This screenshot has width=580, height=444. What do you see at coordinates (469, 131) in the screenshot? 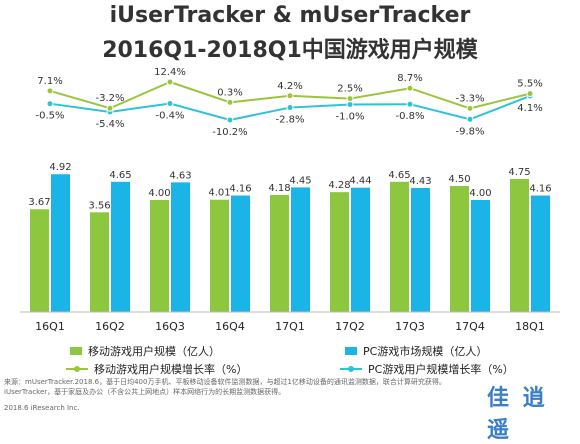
I see `data-label-pc-growth: -9.8%` at bounding box center [469, 131].